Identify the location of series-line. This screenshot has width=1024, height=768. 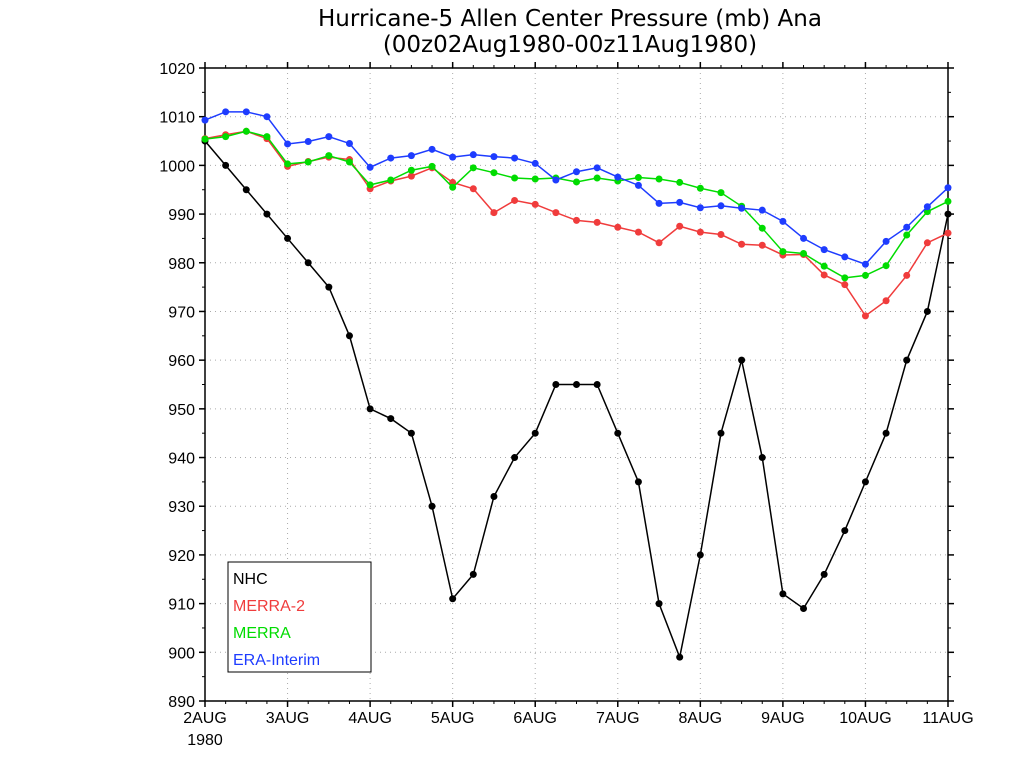
(576, 204).